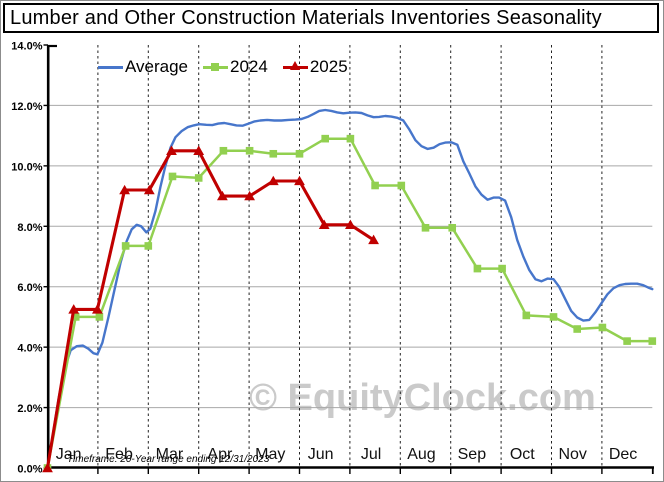 Image resolution: width=664 pixels, height=482 pixels. I want to click on x-axis-label: Jul, so click(371, 454).